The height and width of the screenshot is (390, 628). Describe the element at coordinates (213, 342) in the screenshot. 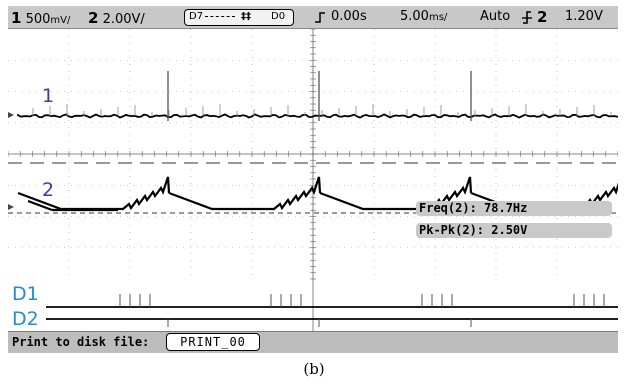

I see `file-name-field: PRINT_00` at that location.